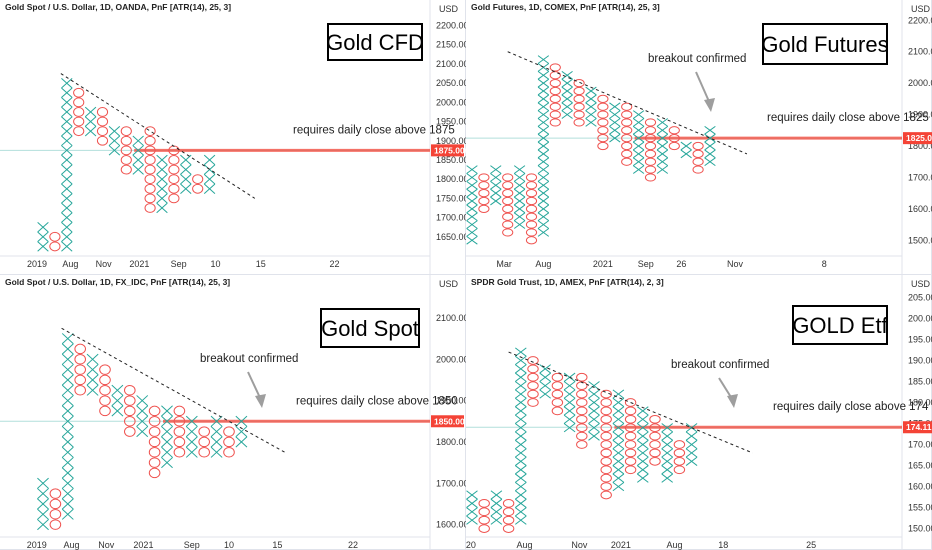 The height and width of the screenshot is (550, 932). What do you see at coordinates (260, 401) in the screenshot?
I see `breakout-arrowhead` at bounding box center [260, 401].